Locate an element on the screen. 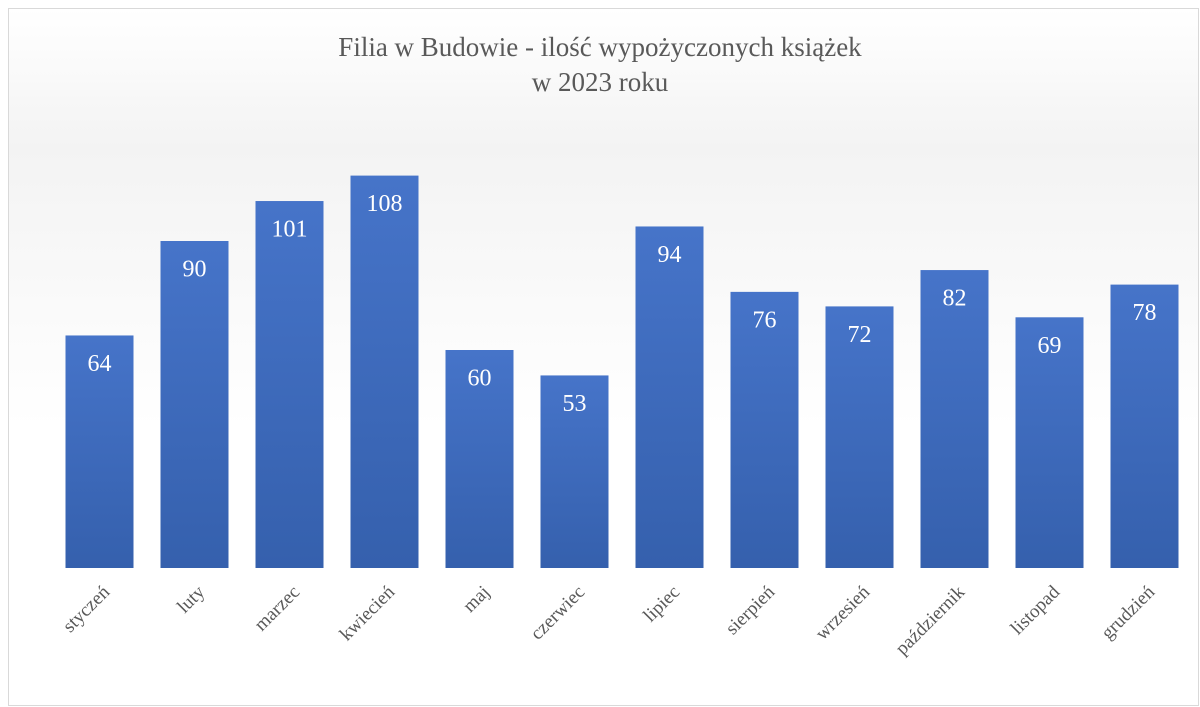 The image size is (1200, 707). chart-title: w 2023 roku is located at coordinates (600, 82).